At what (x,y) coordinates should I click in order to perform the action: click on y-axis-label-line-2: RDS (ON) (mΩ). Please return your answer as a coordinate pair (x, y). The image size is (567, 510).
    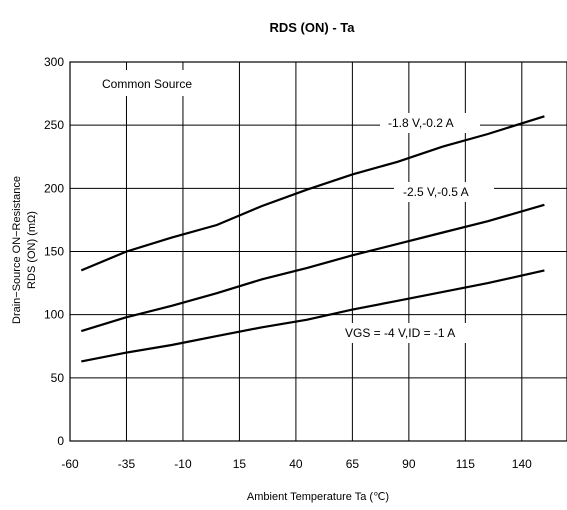
    Looking at the image, I should click on (32, 250).